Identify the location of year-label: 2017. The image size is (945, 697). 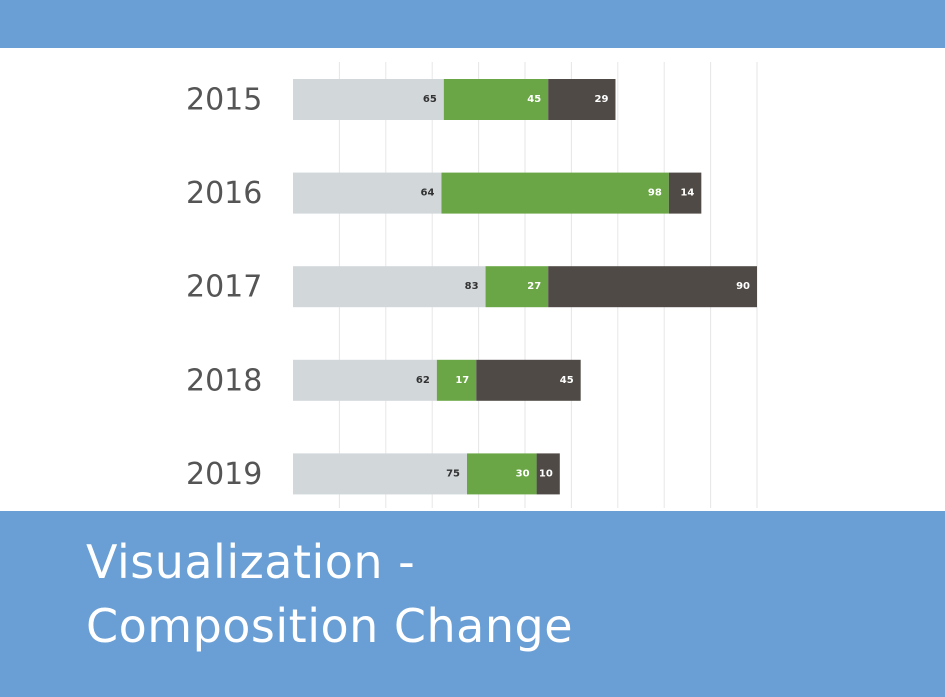
(224, 287).